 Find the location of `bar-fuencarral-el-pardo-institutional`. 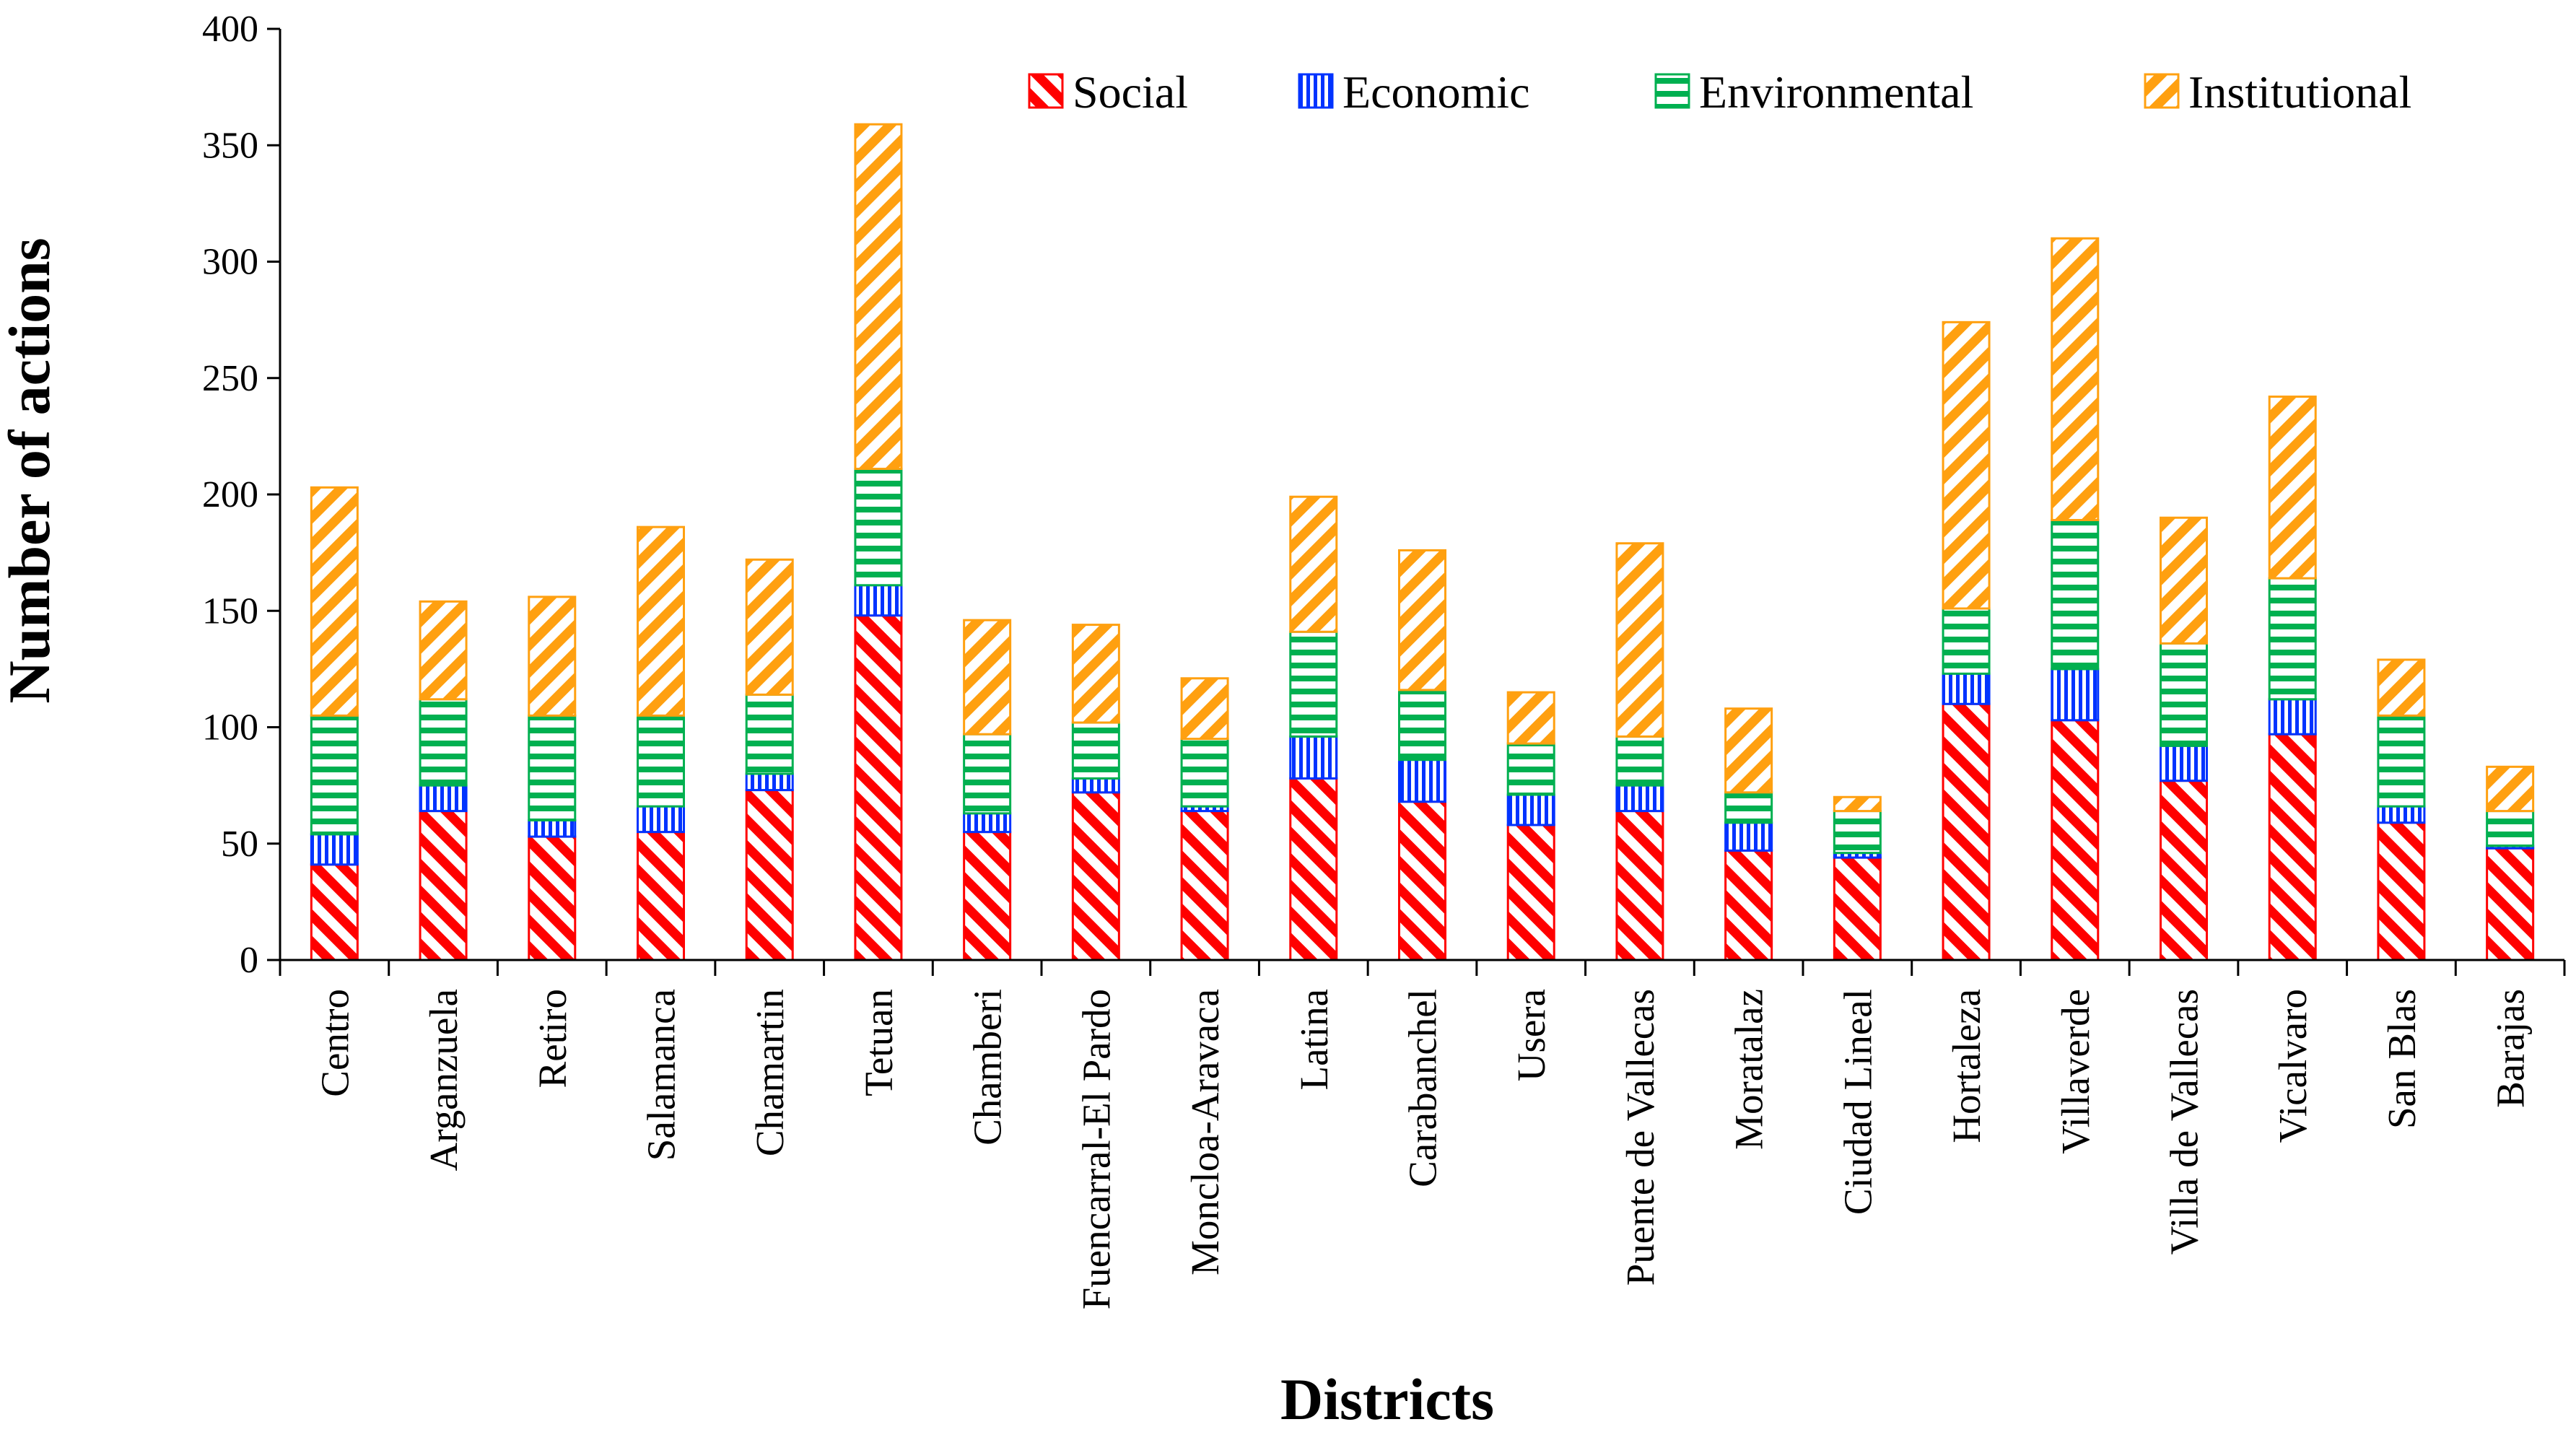

bar-fuencarral-el-pardo-institutional is located at coordinates (1095, 674).